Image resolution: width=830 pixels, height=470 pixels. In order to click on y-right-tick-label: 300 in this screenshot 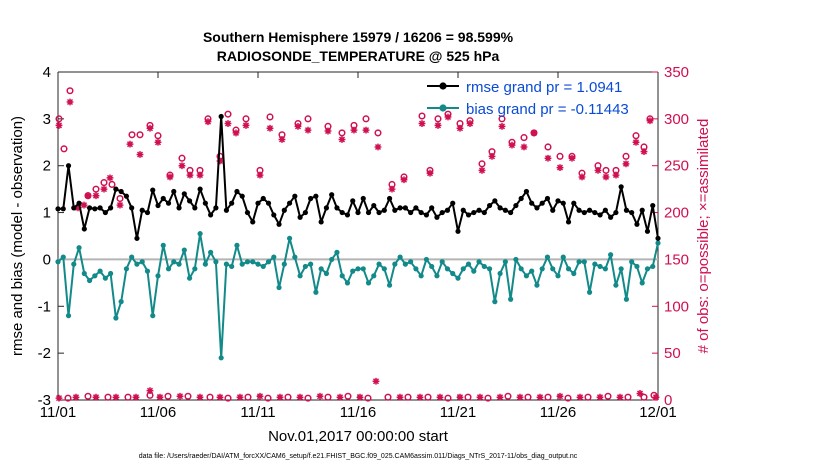, I will do `click(676, 119)`.